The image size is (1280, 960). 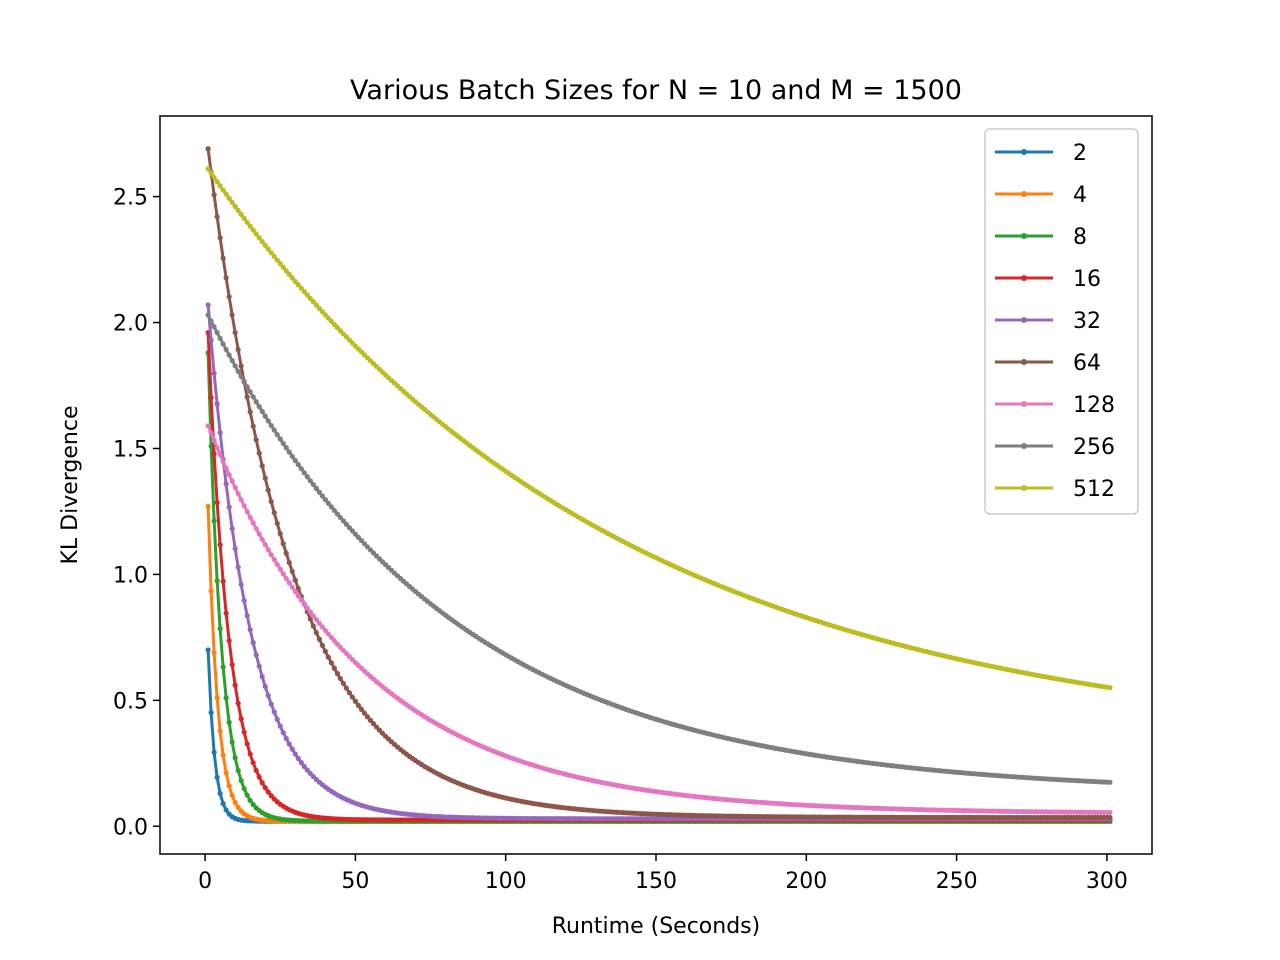 What do you see at coordinates (70, 484) in the screenshot?
I see `y-axis-label: KL Divergence` at bounding box center [70, 484].